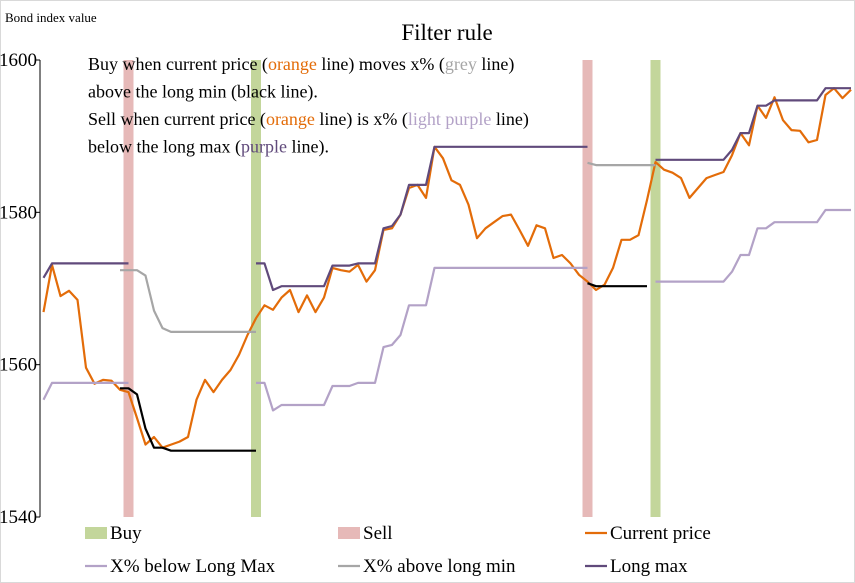  Describe the element at coordinates (51, 17) in the screenshot. I see `y-axis-label: Bond index value` at that location.